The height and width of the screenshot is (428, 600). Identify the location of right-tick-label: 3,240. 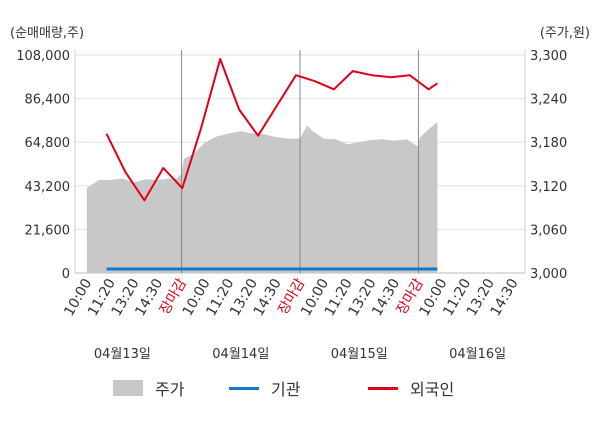
(548, 100).